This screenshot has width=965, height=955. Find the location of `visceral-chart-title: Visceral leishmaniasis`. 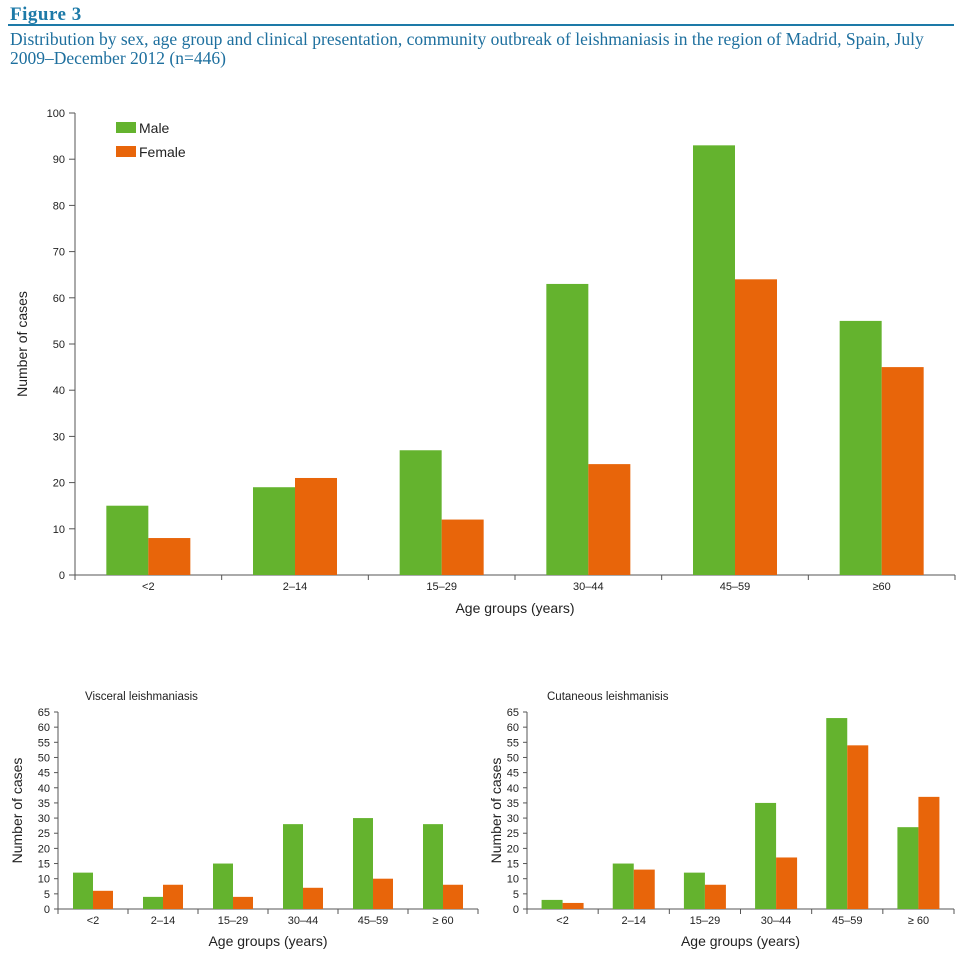

visceral-chart-title: Visceral leishmaniasis is located at coordinates (141, 697).